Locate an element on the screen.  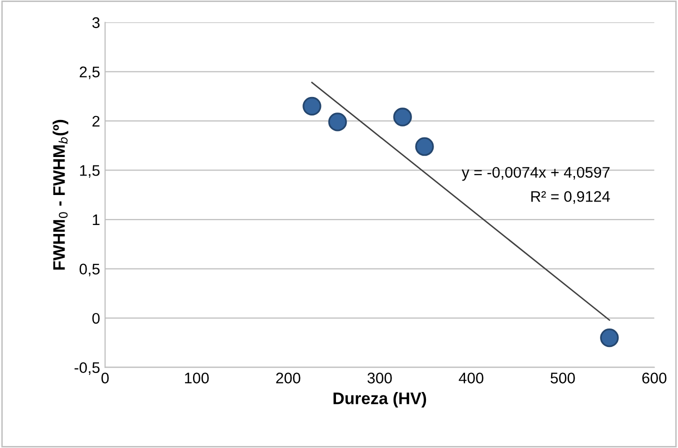
x-tick-label: 600 is located at coordinates (654, 378).